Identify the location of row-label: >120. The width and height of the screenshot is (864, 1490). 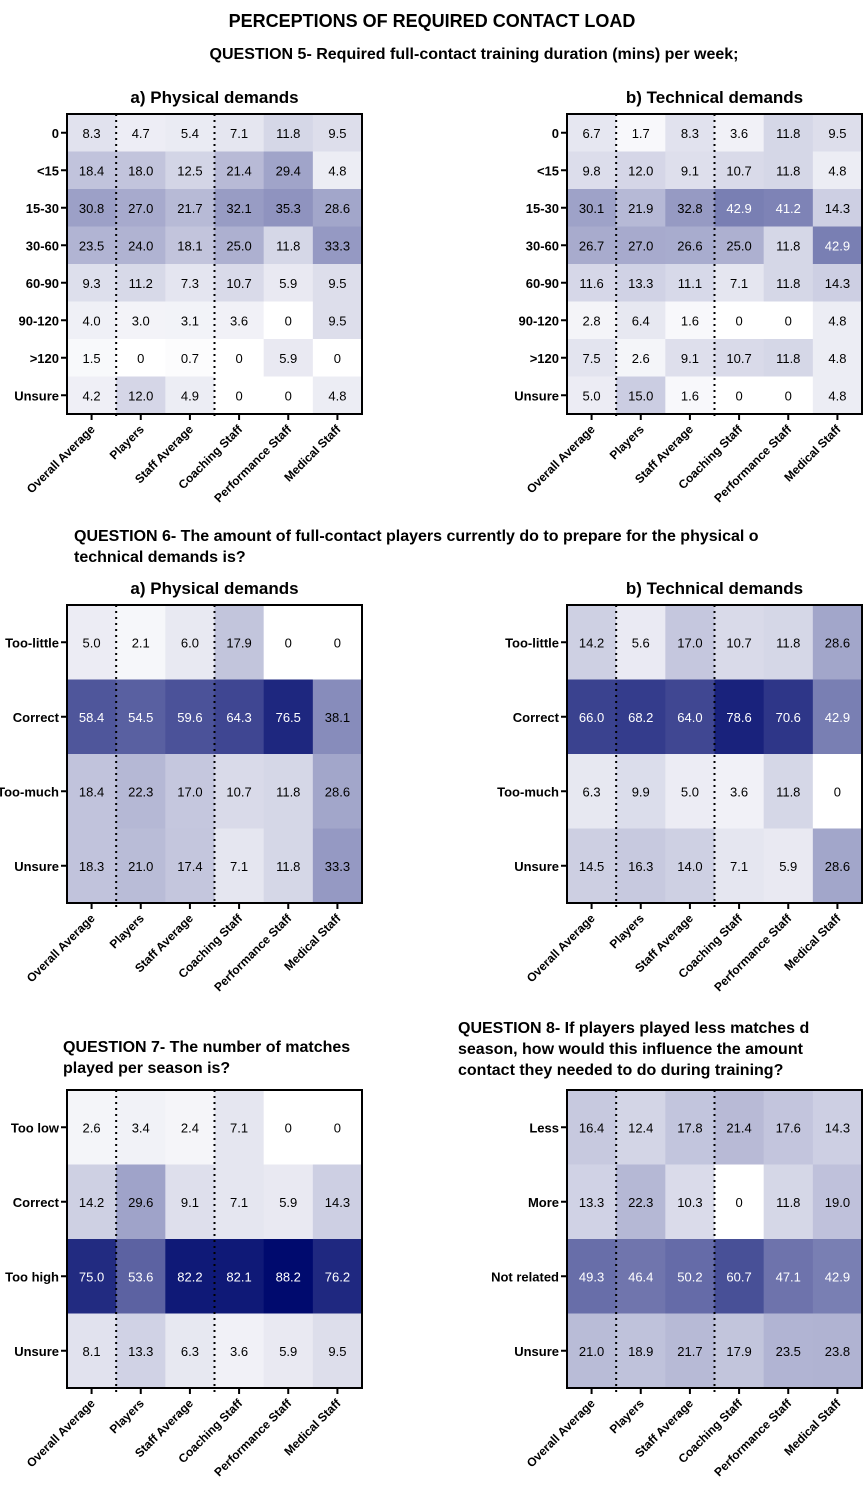
(44, 358).